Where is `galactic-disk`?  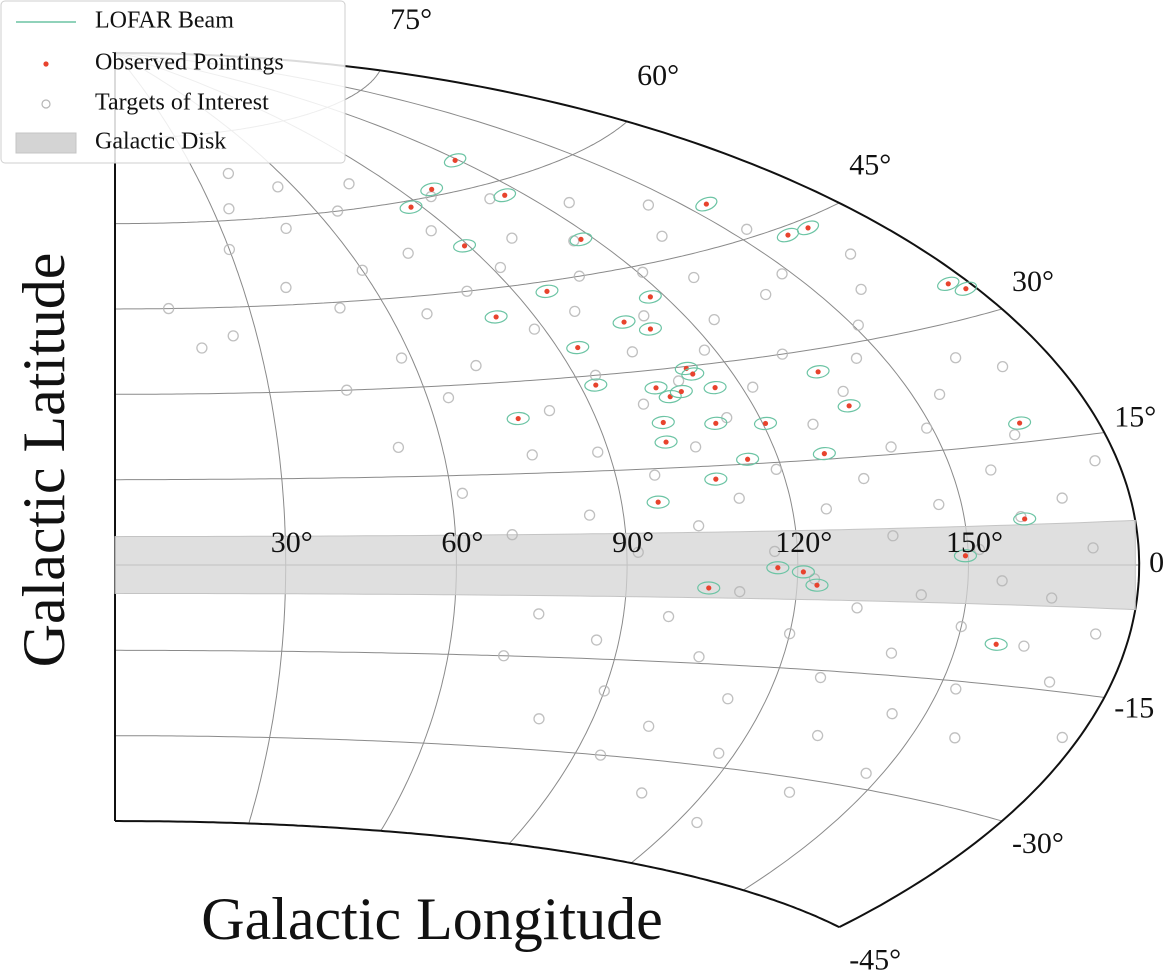
galactic-disk is located at coordinates (625, 565).